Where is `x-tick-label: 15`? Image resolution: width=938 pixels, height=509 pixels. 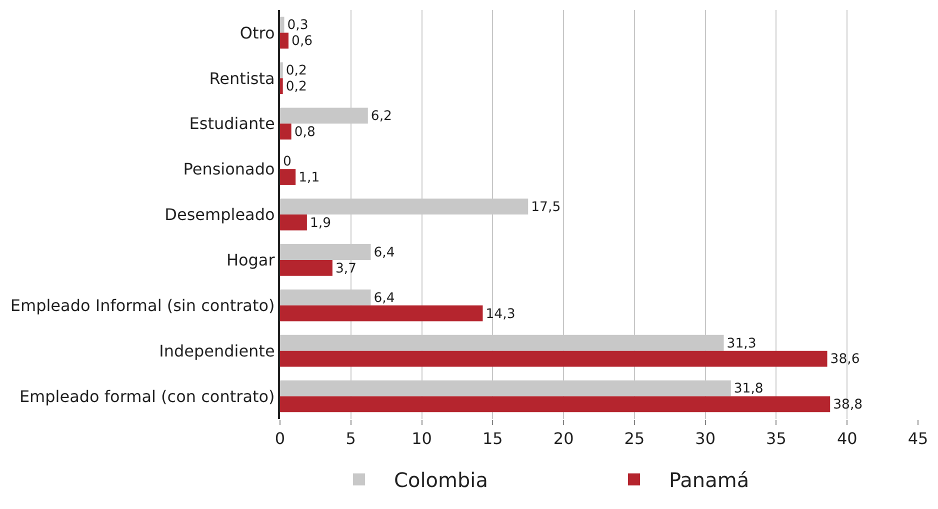
x-tick-label: 15 is located at coordinates (492, 438).